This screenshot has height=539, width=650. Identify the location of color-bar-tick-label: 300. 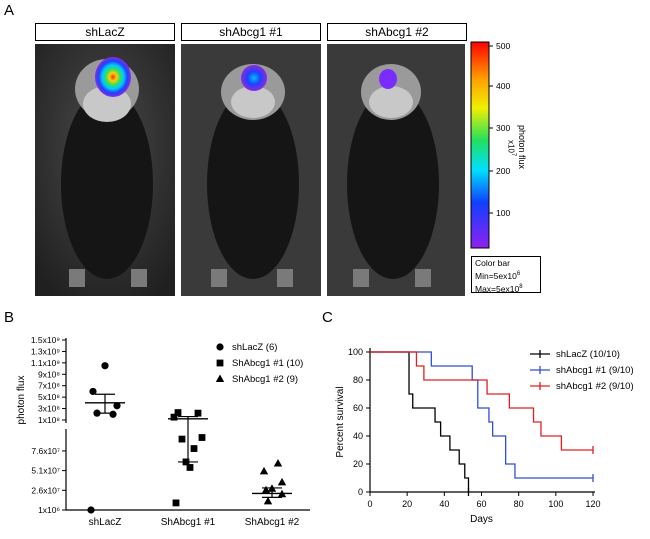
(503, 128).